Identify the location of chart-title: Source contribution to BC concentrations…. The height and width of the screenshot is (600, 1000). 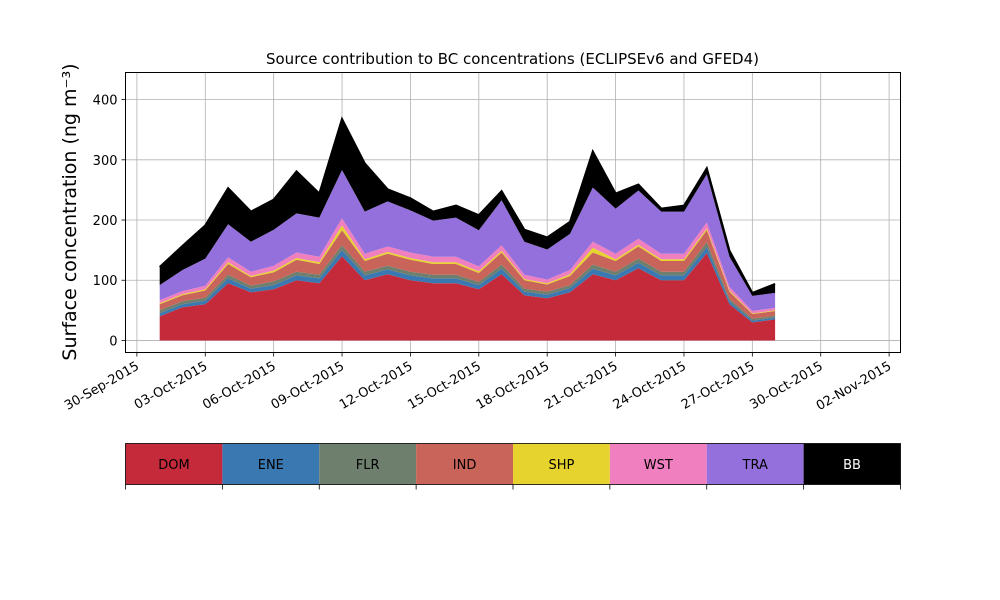
(512, 59).